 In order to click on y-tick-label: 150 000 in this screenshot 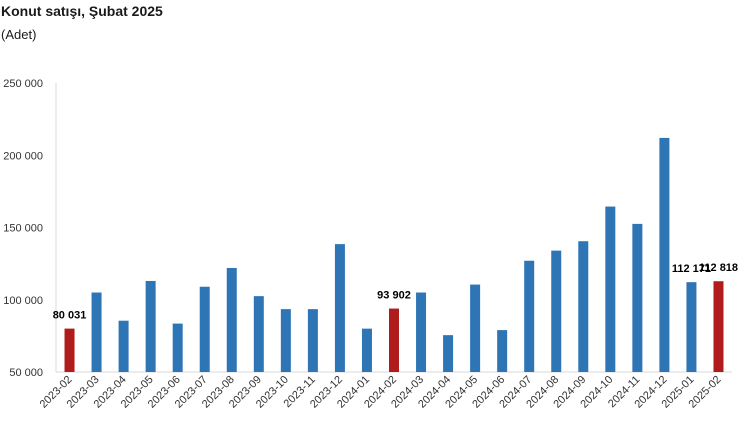, I will do `click(23, 229)`.